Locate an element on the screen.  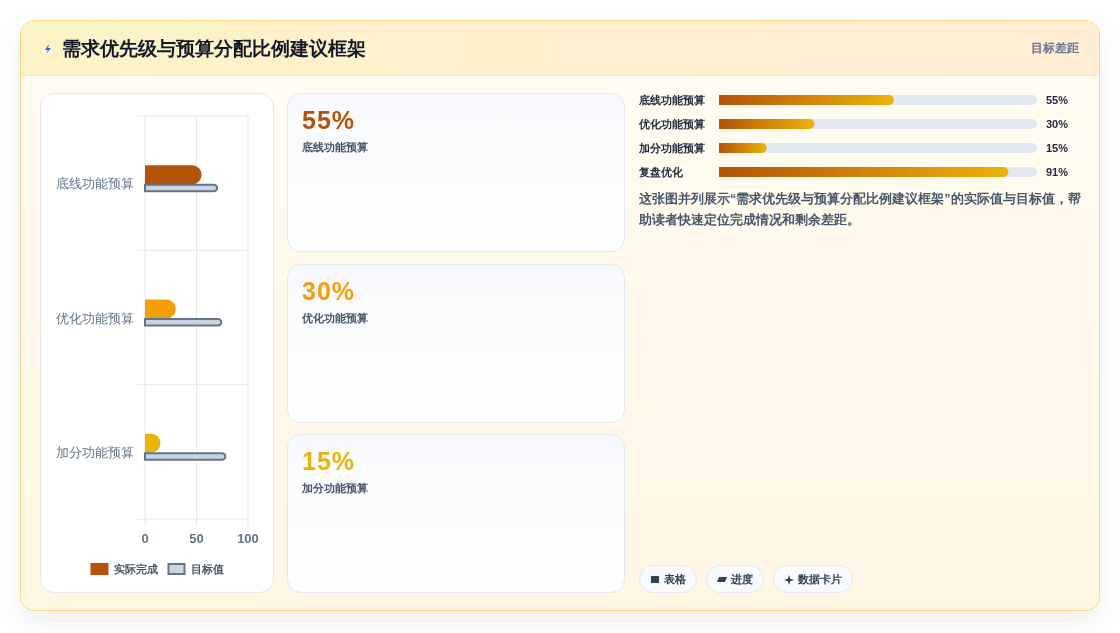
chart-title: 需求优先级与预算分配比例建议框架 is located at coordinates (214, 49).